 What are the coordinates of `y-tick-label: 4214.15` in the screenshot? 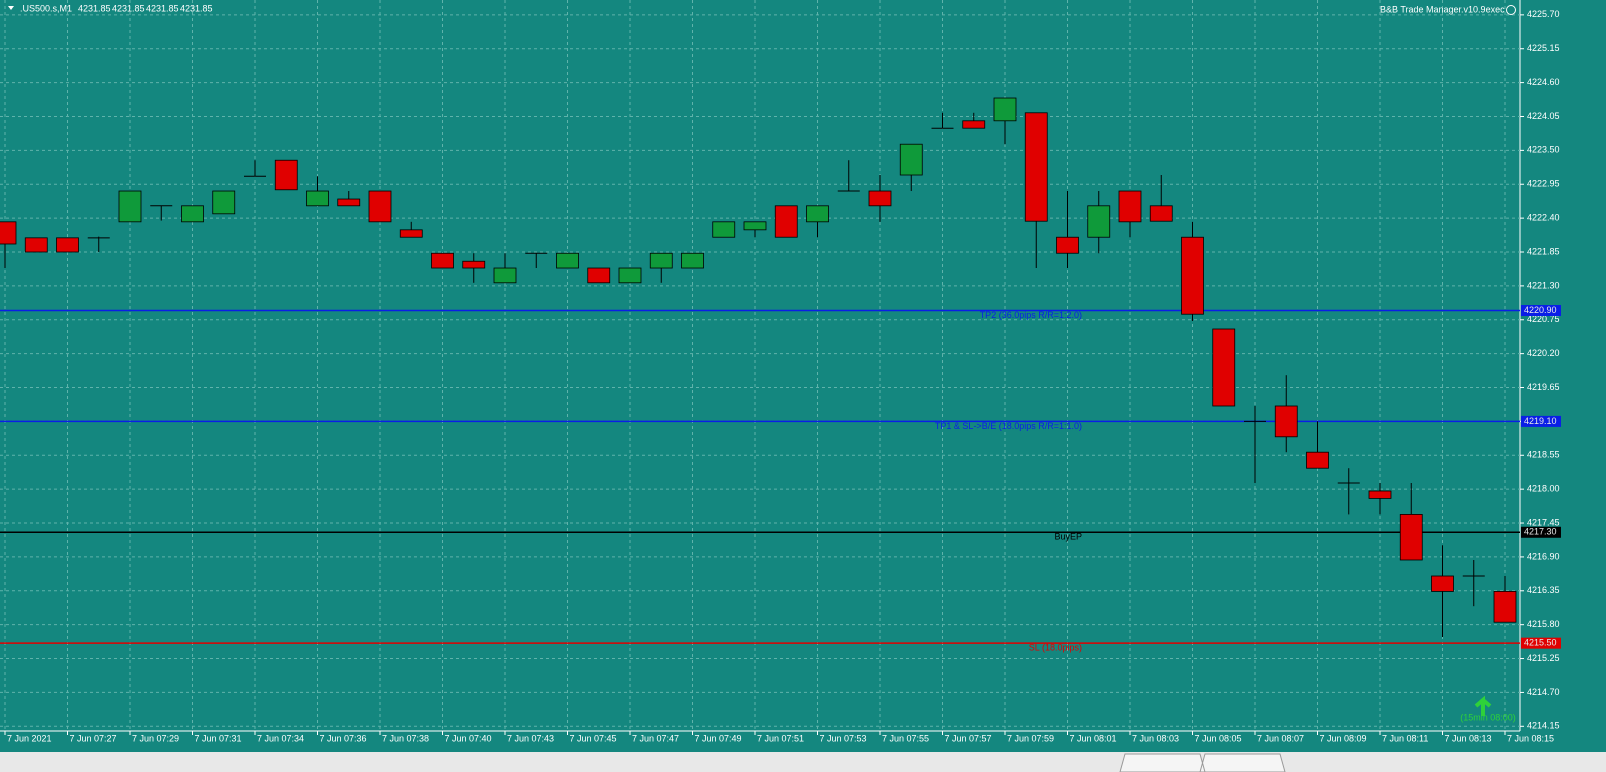 It's located at (1543, 726).